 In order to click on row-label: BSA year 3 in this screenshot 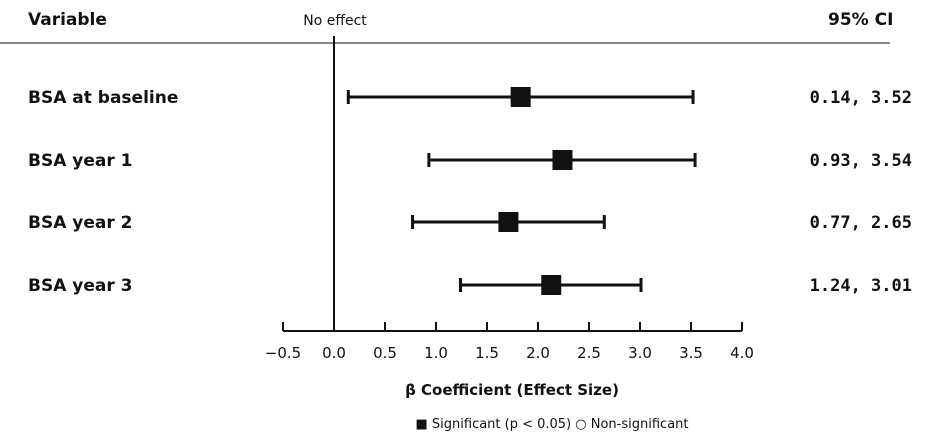, I will do `click(80, 286)`.